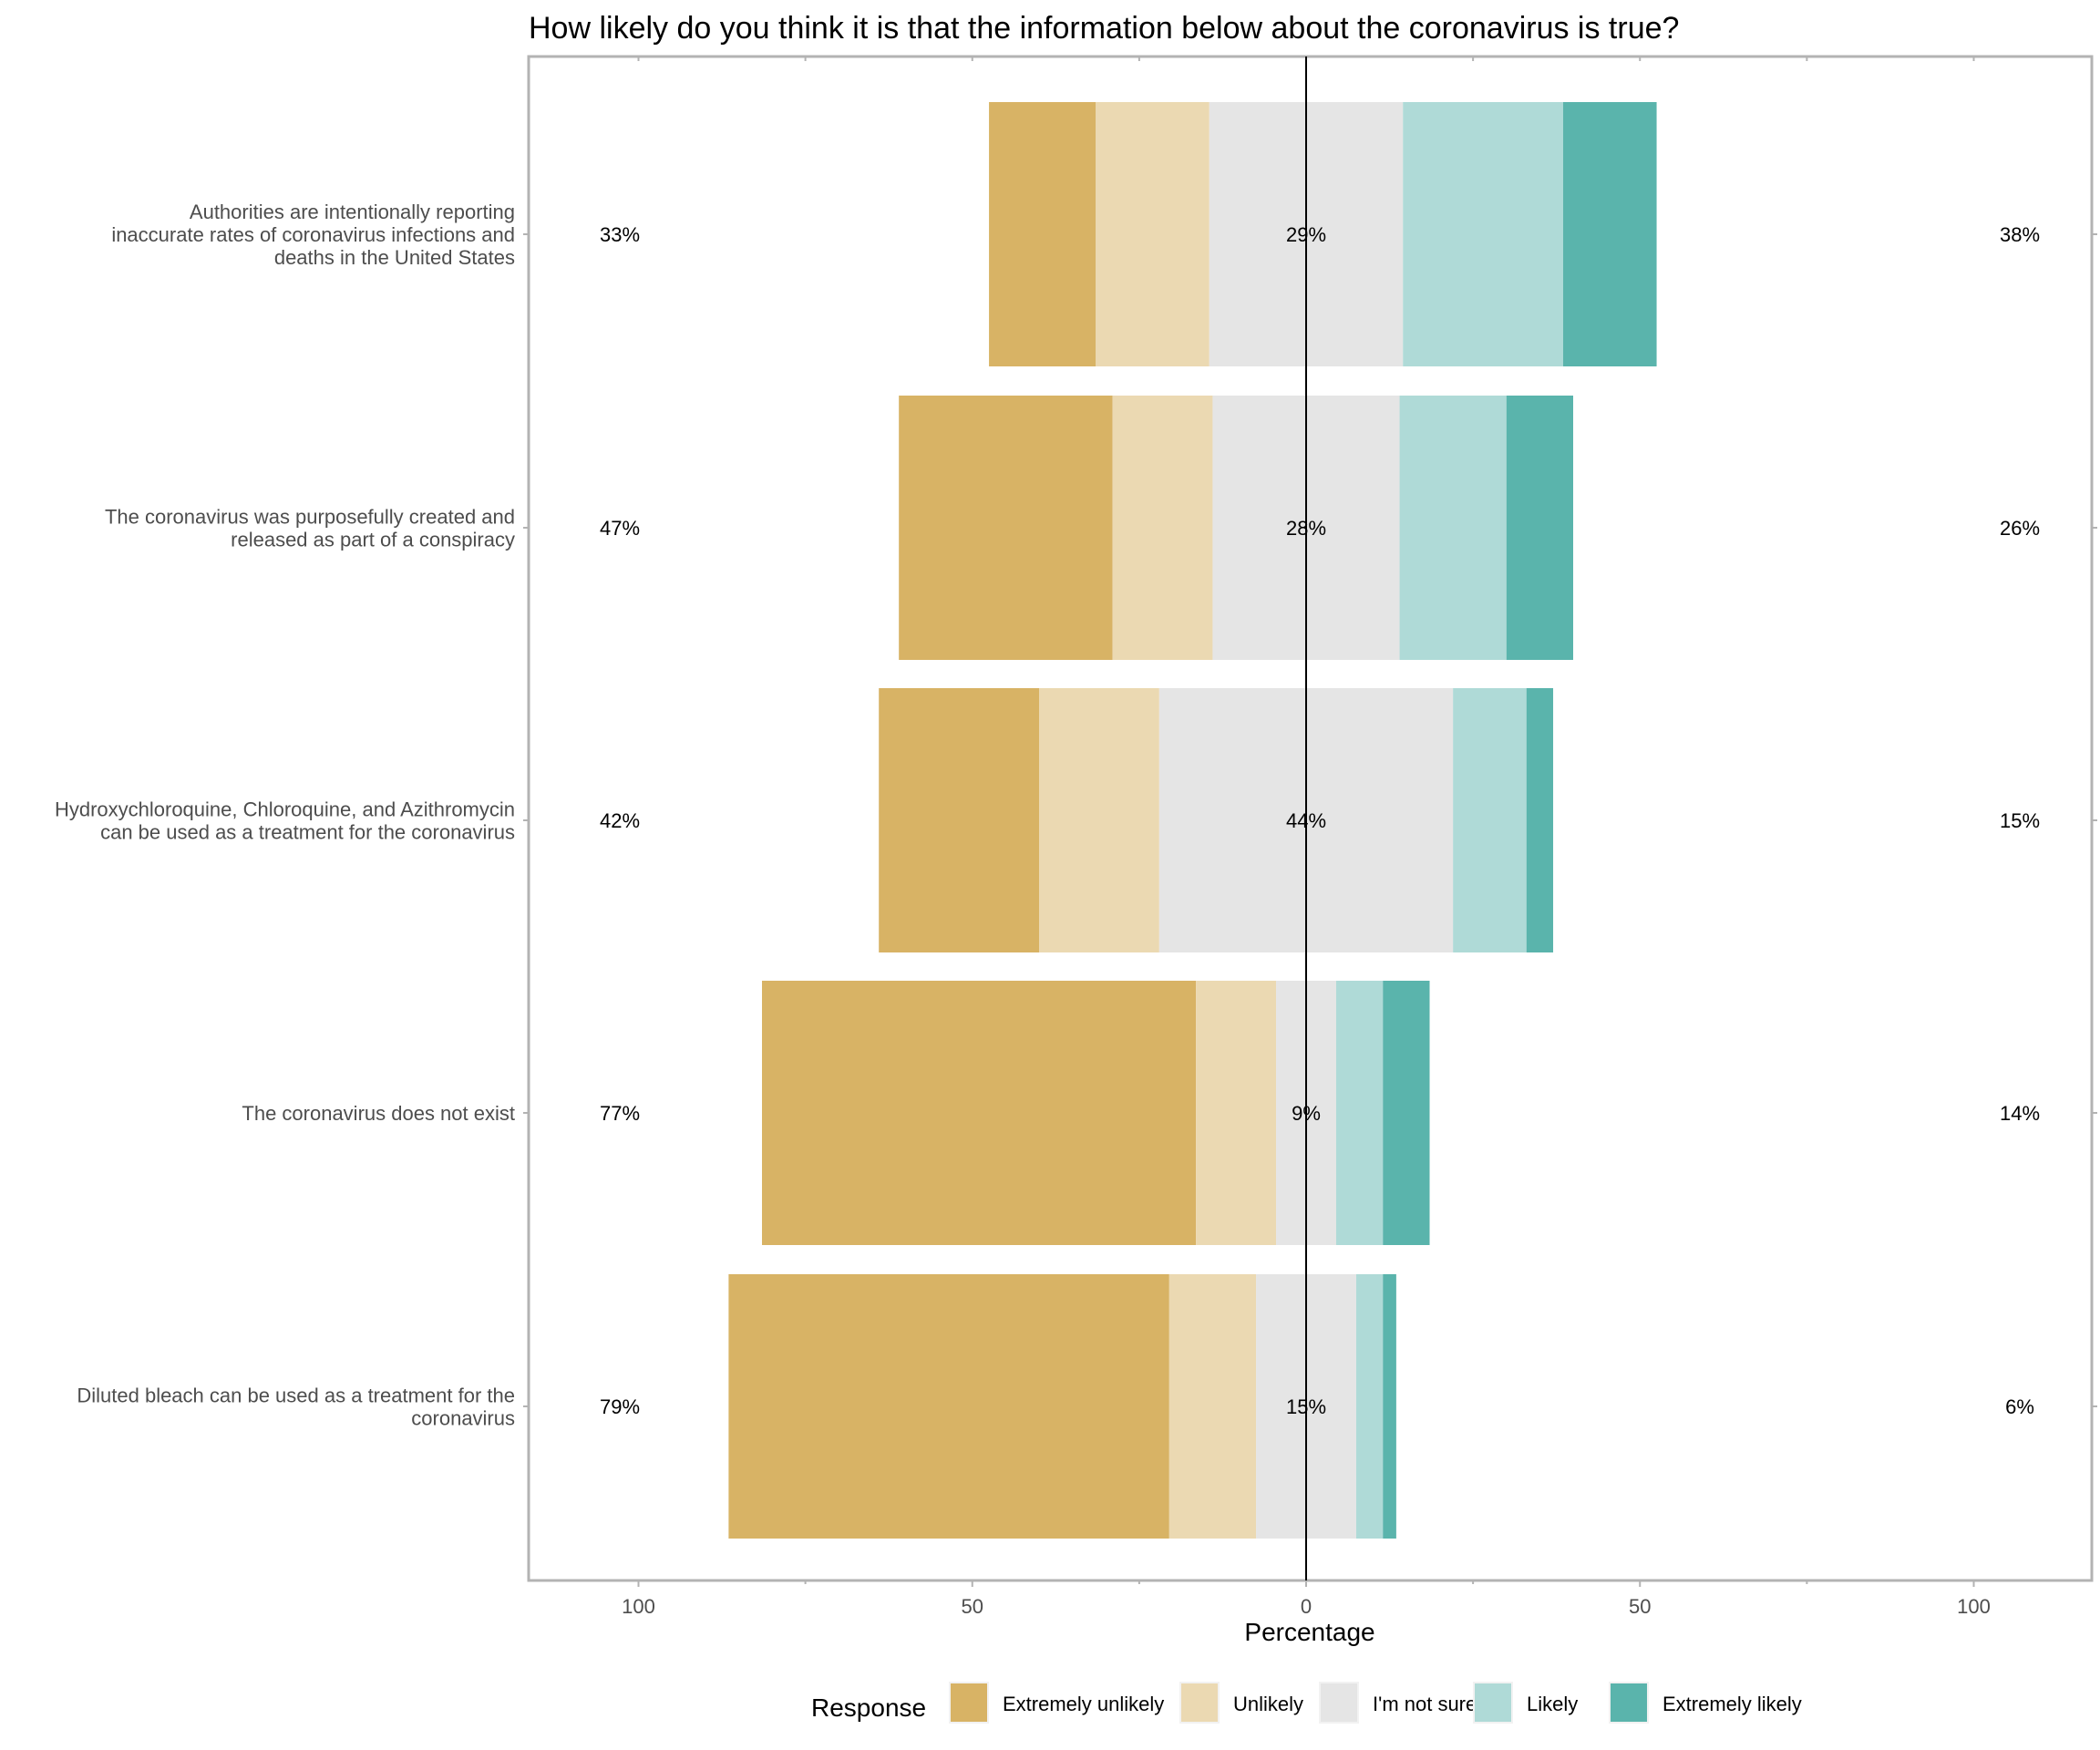 Image resolution: width=2100 pixels, height=1750 pixels. Describe the element at coordinates (1425, 1704) in the screenshot. I see `legend-label: I'm not sure` at that location.